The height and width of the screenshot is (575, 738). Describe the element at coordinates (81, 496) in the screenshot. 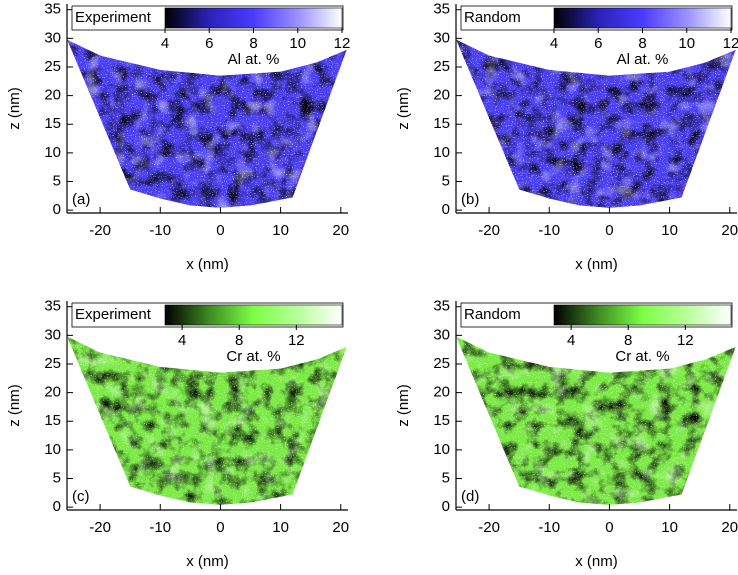

I see `panel-label: (c)` at that location.